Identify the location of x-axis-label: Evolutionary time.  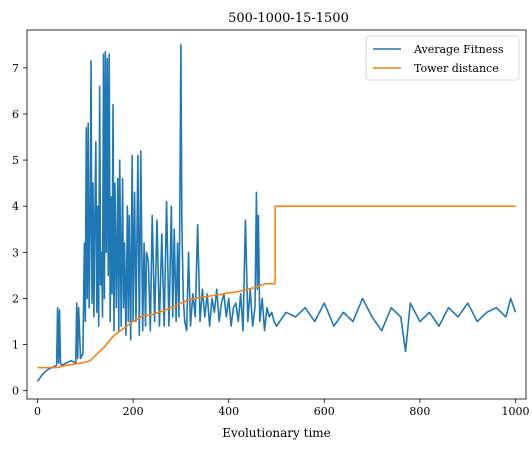
(276, 433).